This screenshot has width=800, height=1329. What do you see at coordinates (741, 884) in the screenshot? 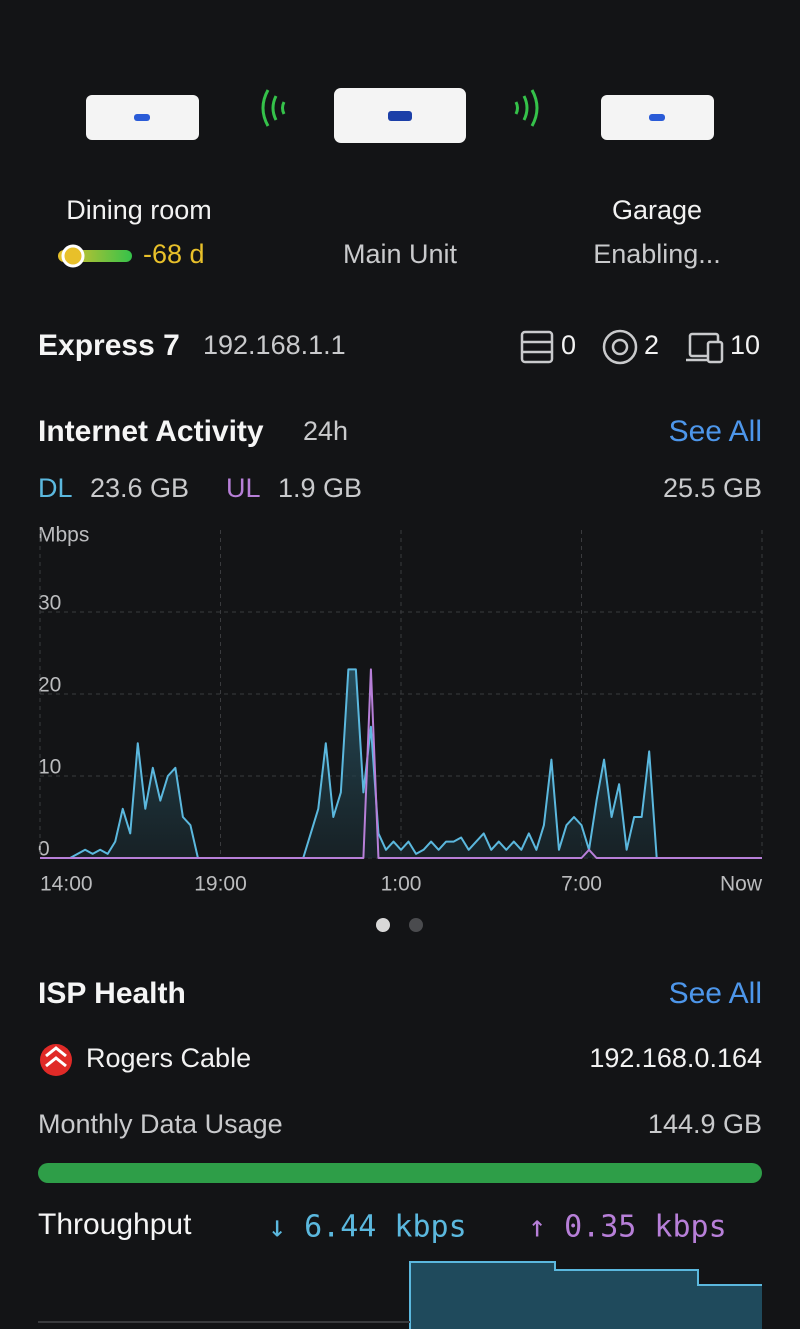
I see `x-tick-label: Now` at bounding box center [741, 884].